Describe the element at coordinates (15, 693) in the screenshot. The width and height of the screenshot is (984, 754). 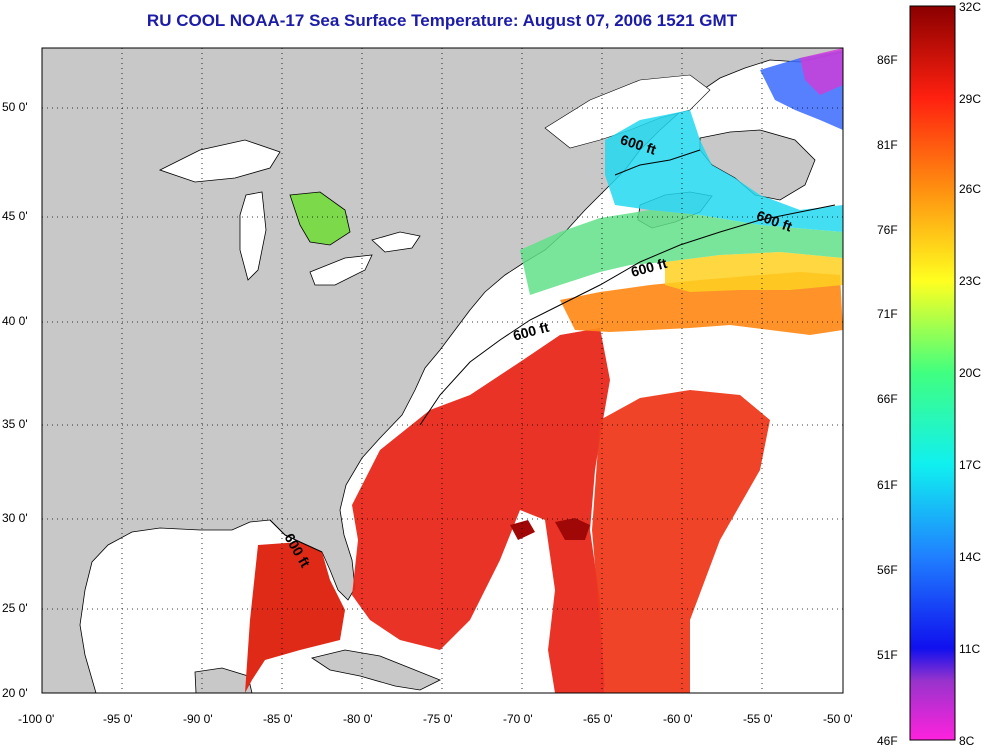
I see `y-tick-label: 20 0'` at that location.